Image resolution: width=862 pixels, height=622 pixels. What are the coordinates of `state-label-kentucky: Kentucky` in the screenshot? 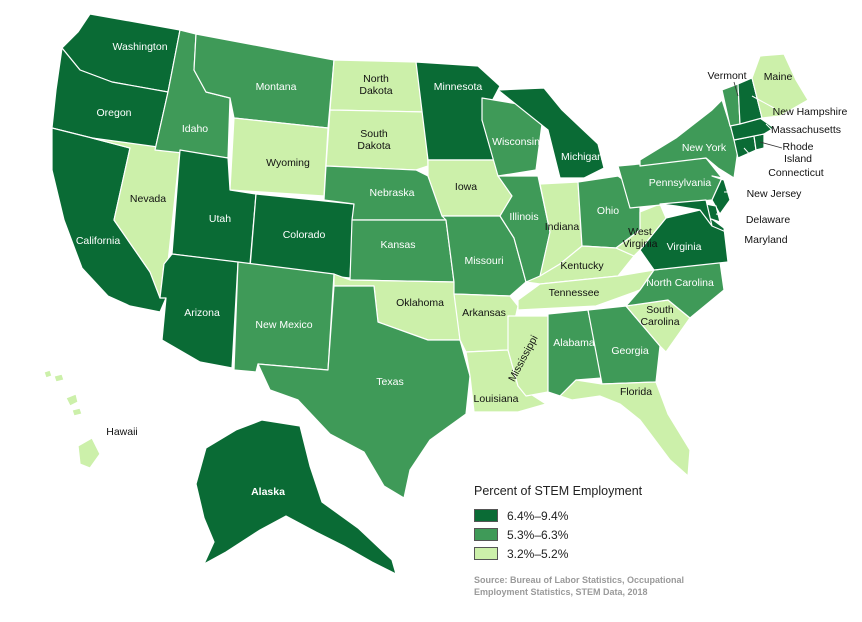 It's located at (582, 266).